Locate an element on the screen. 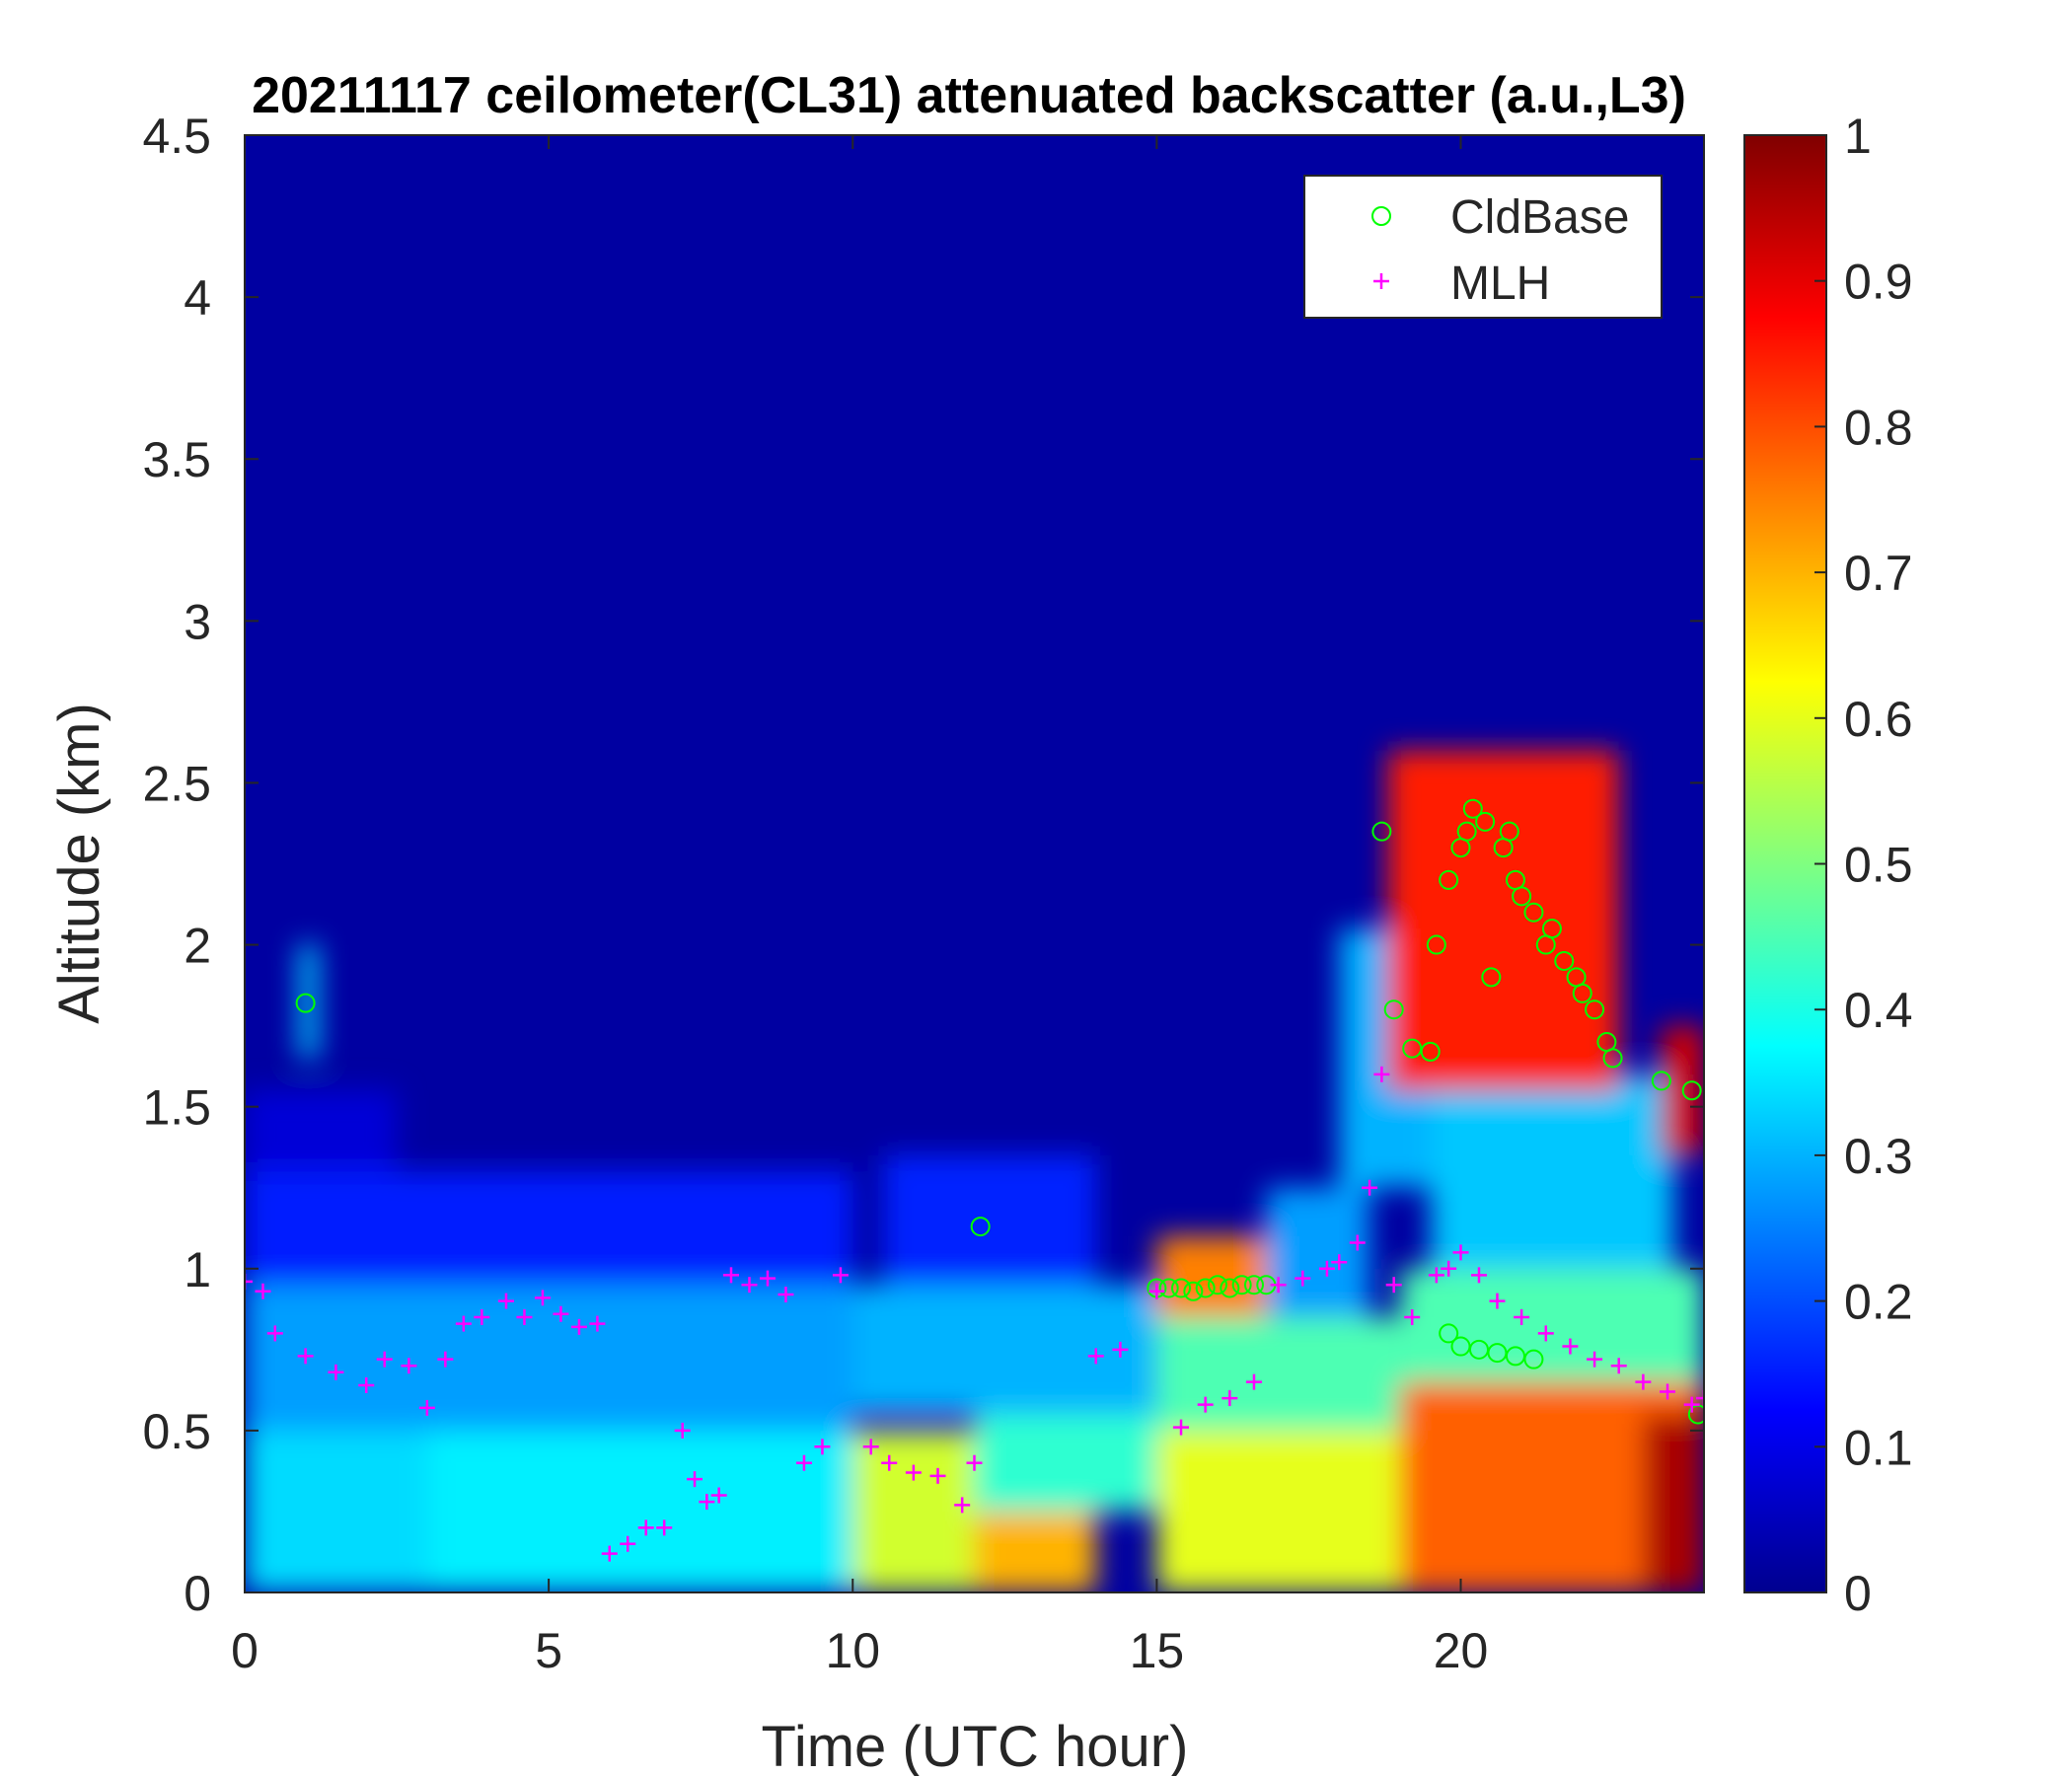 This screenshot has height=1776, width=2072. x-tick-label: 20 is located at coordinates (1462, 1651).